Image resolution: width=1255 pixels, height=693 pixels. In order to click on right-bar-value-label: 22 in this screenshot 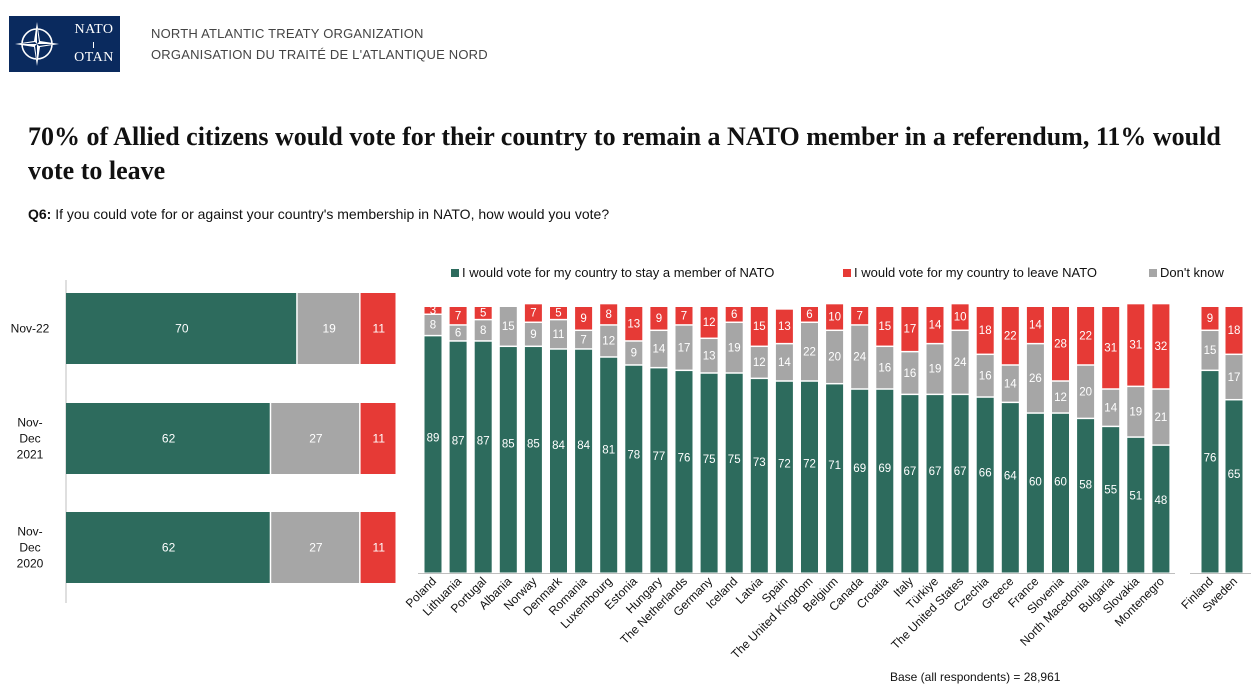, I will do `click(1085, 336)`.